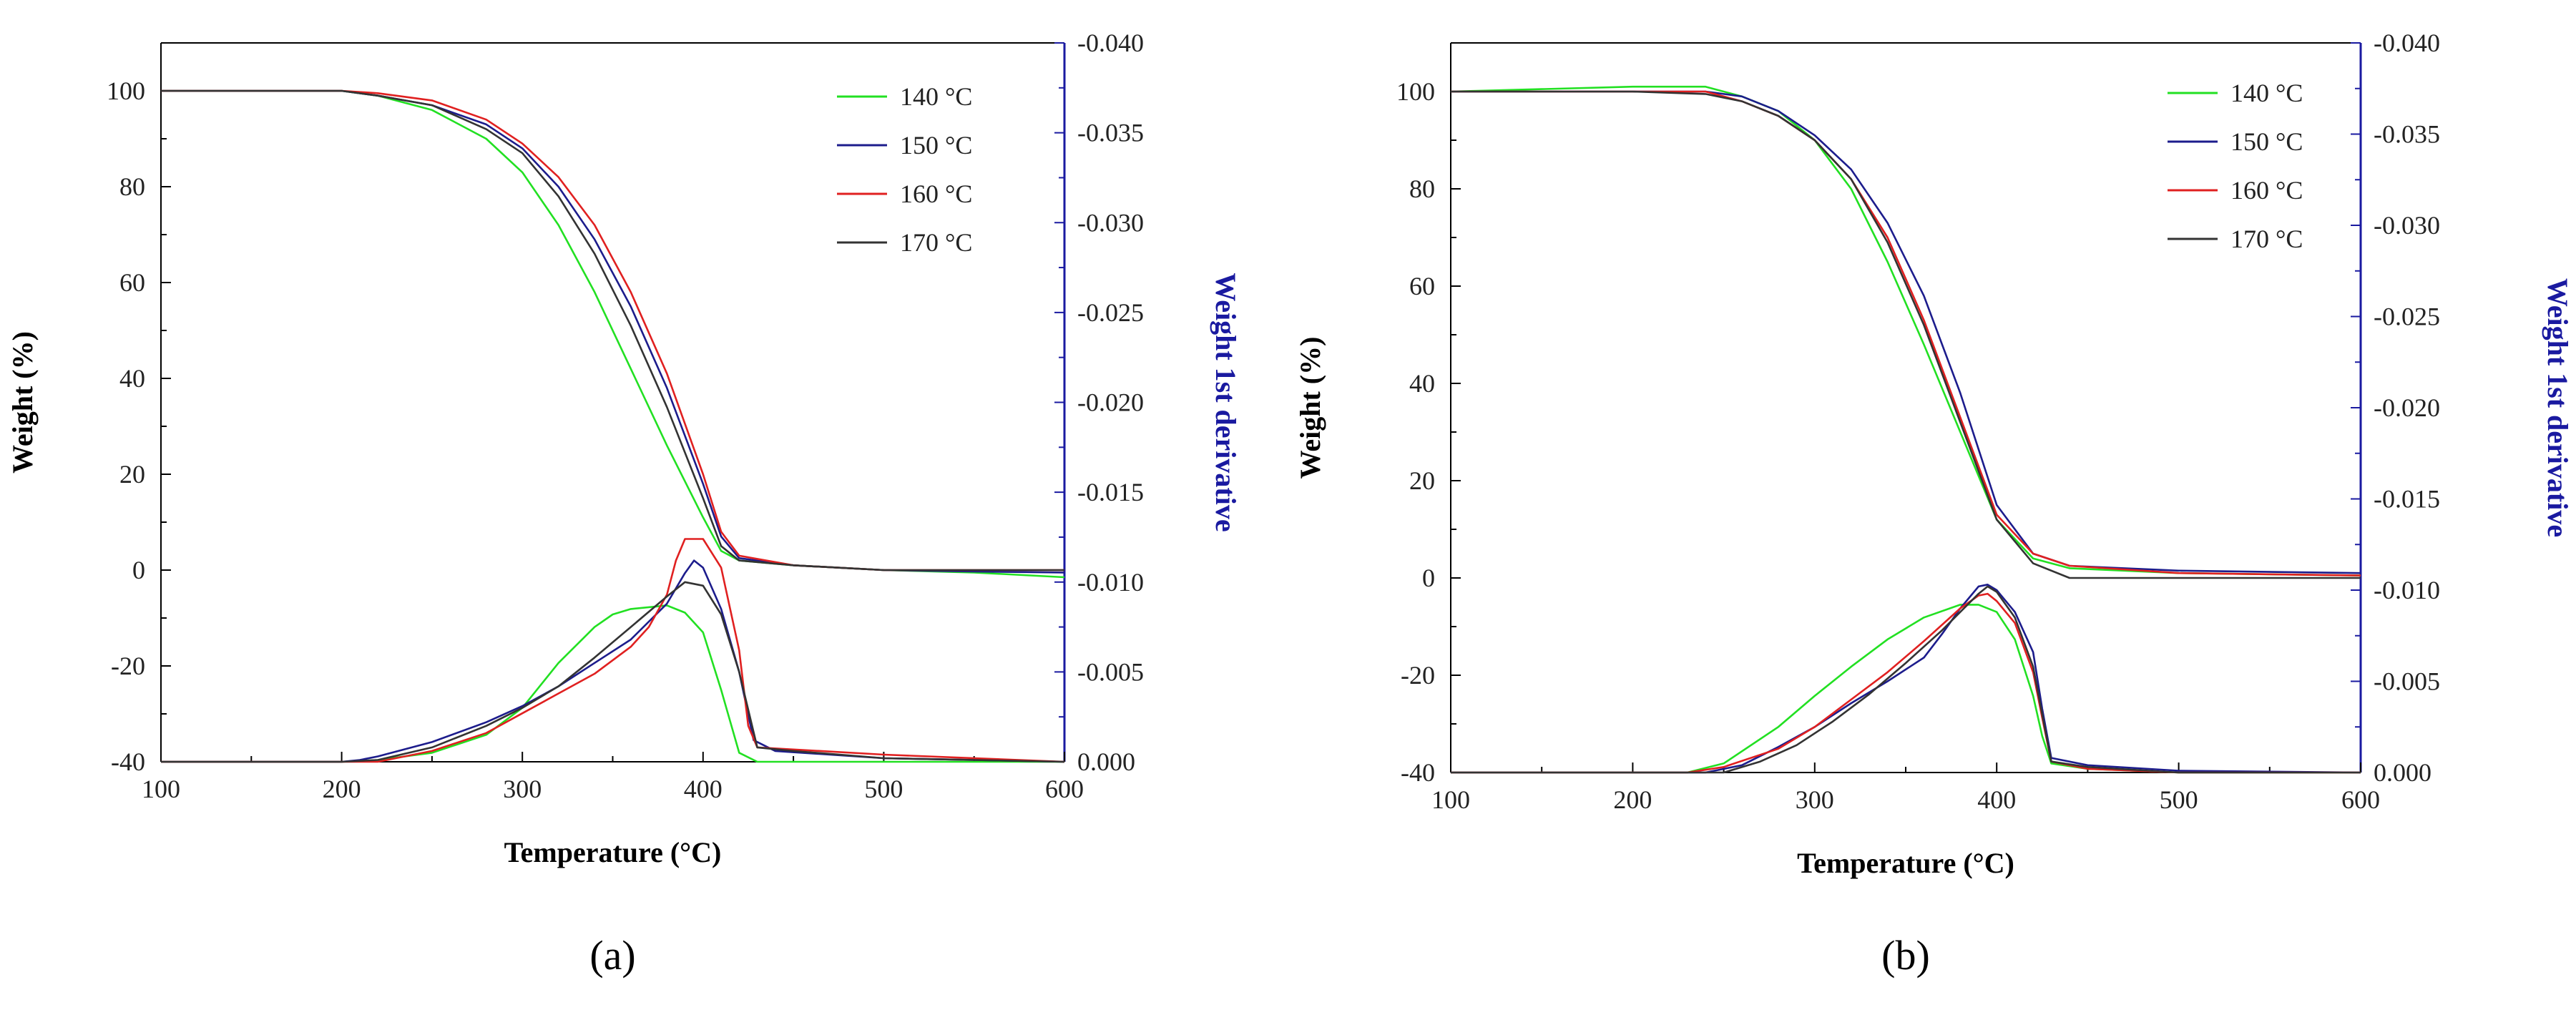  Describe the element at coordinates (1905, 955) in the screenshot. I see `panel-label: (b)` at that location.